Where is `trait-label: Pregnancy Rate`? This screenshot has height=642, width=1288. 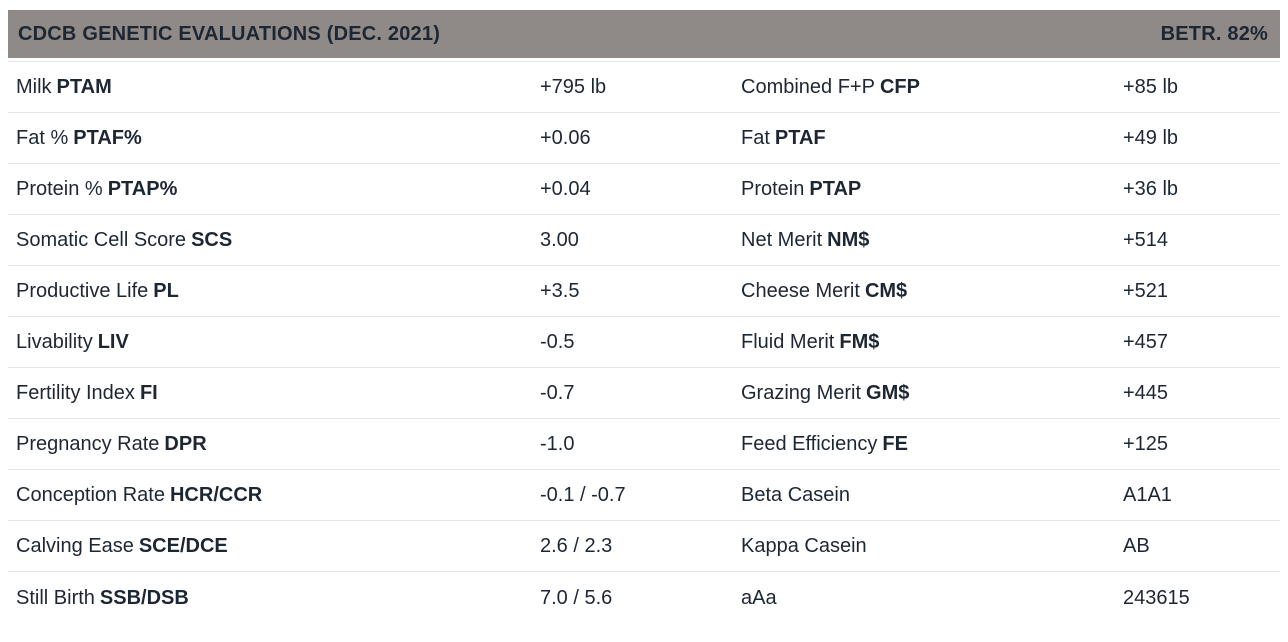 trait-label: Pregnancy Rate is located at coordinates (88, 444).